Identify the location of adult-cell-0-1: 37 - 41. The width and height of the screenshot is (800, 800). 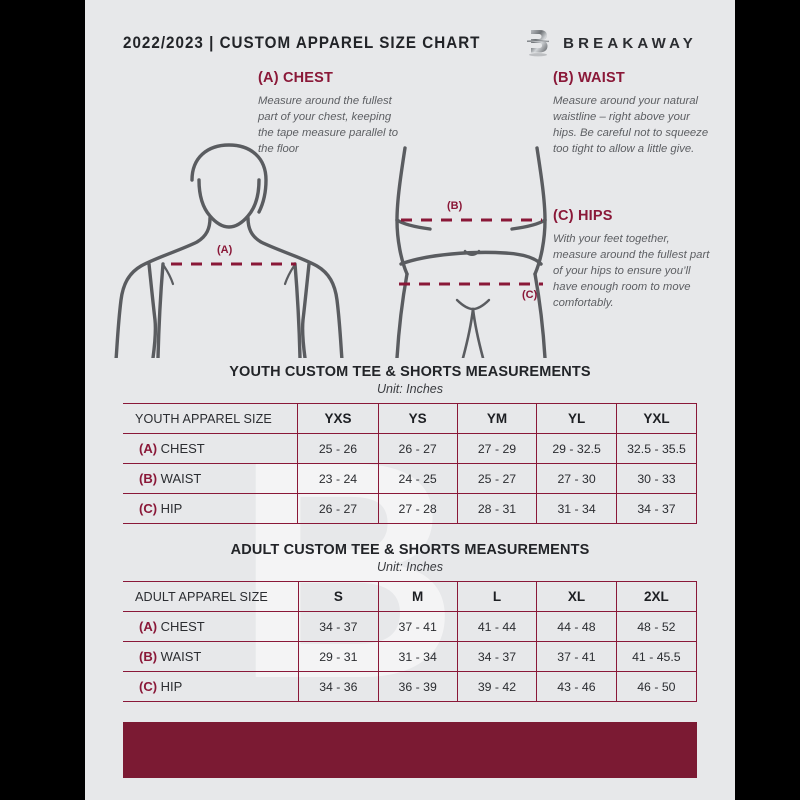
(417, 626).